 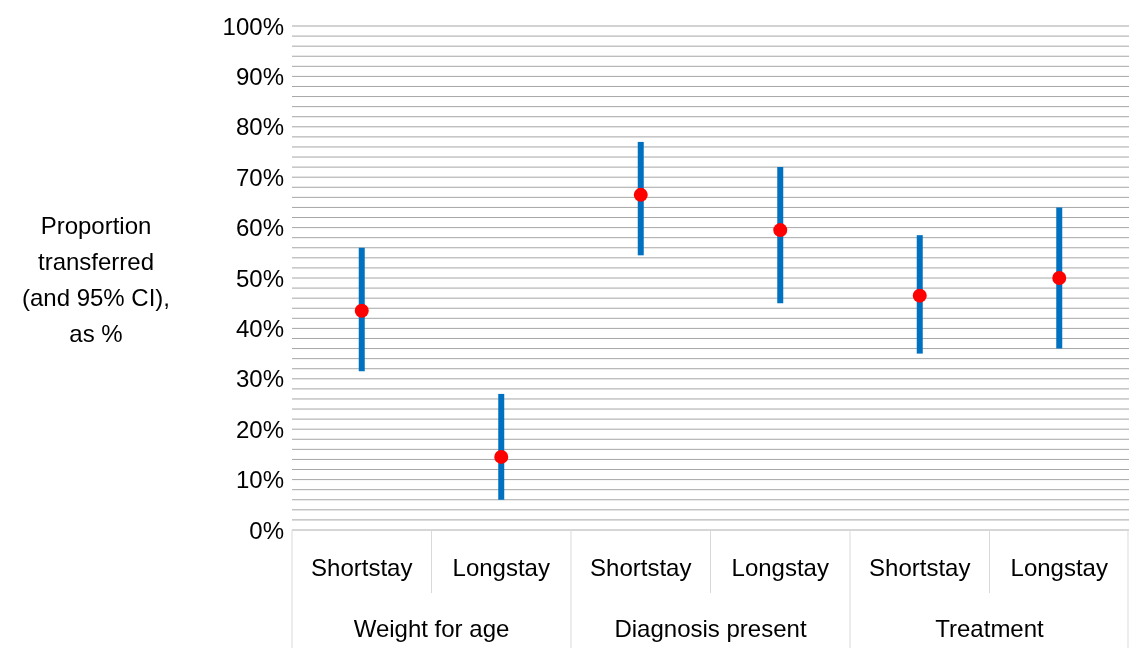 What do you see at coordinates (259, 429) in the screenshot?
I see `y-tick-label: 20%` at bounding box center [259, 429].